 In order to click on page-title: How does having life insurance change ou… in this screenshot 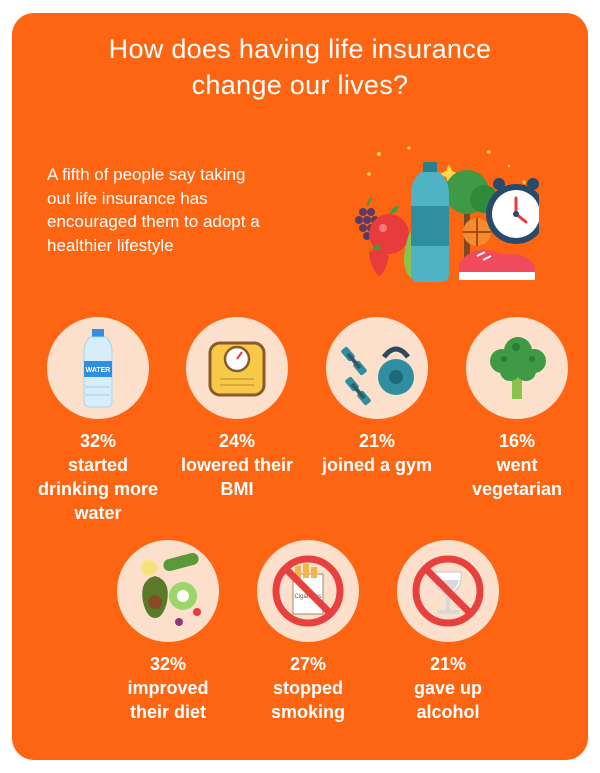, I will do `click(300, 67)`.